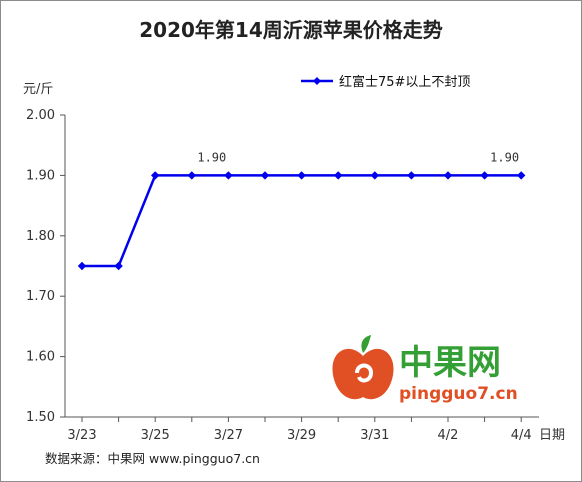  What do you see at coordinates (152, 458) in the screenshot?
I see `data-source: 数据来源：中果网 www.pingguo7.cn` at bounding box center [152, 458].